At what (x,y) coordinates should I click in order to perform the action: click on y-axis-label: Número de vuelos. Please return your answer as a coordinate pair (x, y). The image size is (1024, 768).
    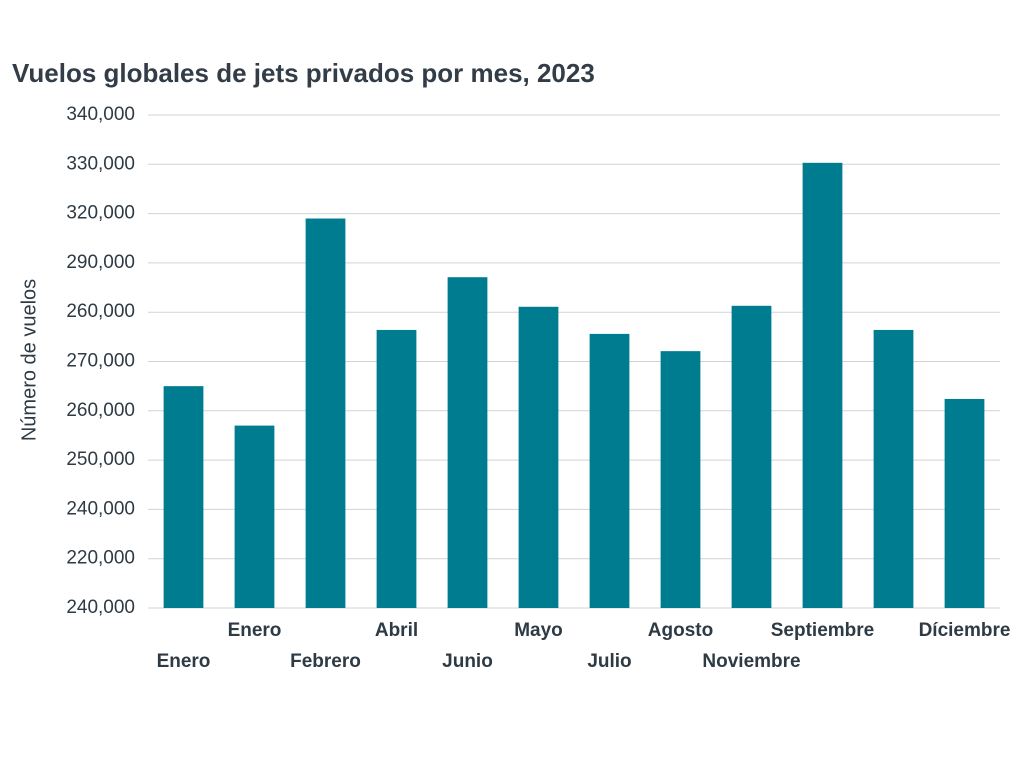
    Looking at the image, I should click on (29, 360).